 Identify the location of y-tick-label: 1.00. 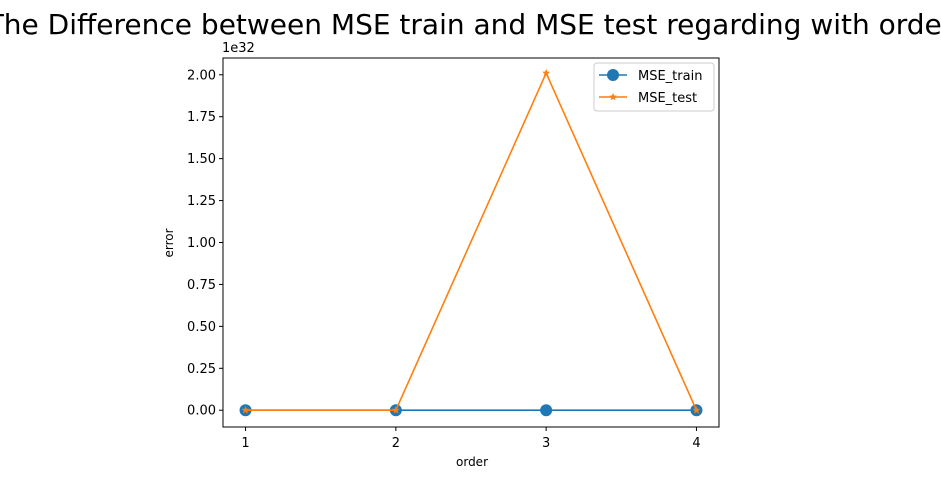
(201, 243).